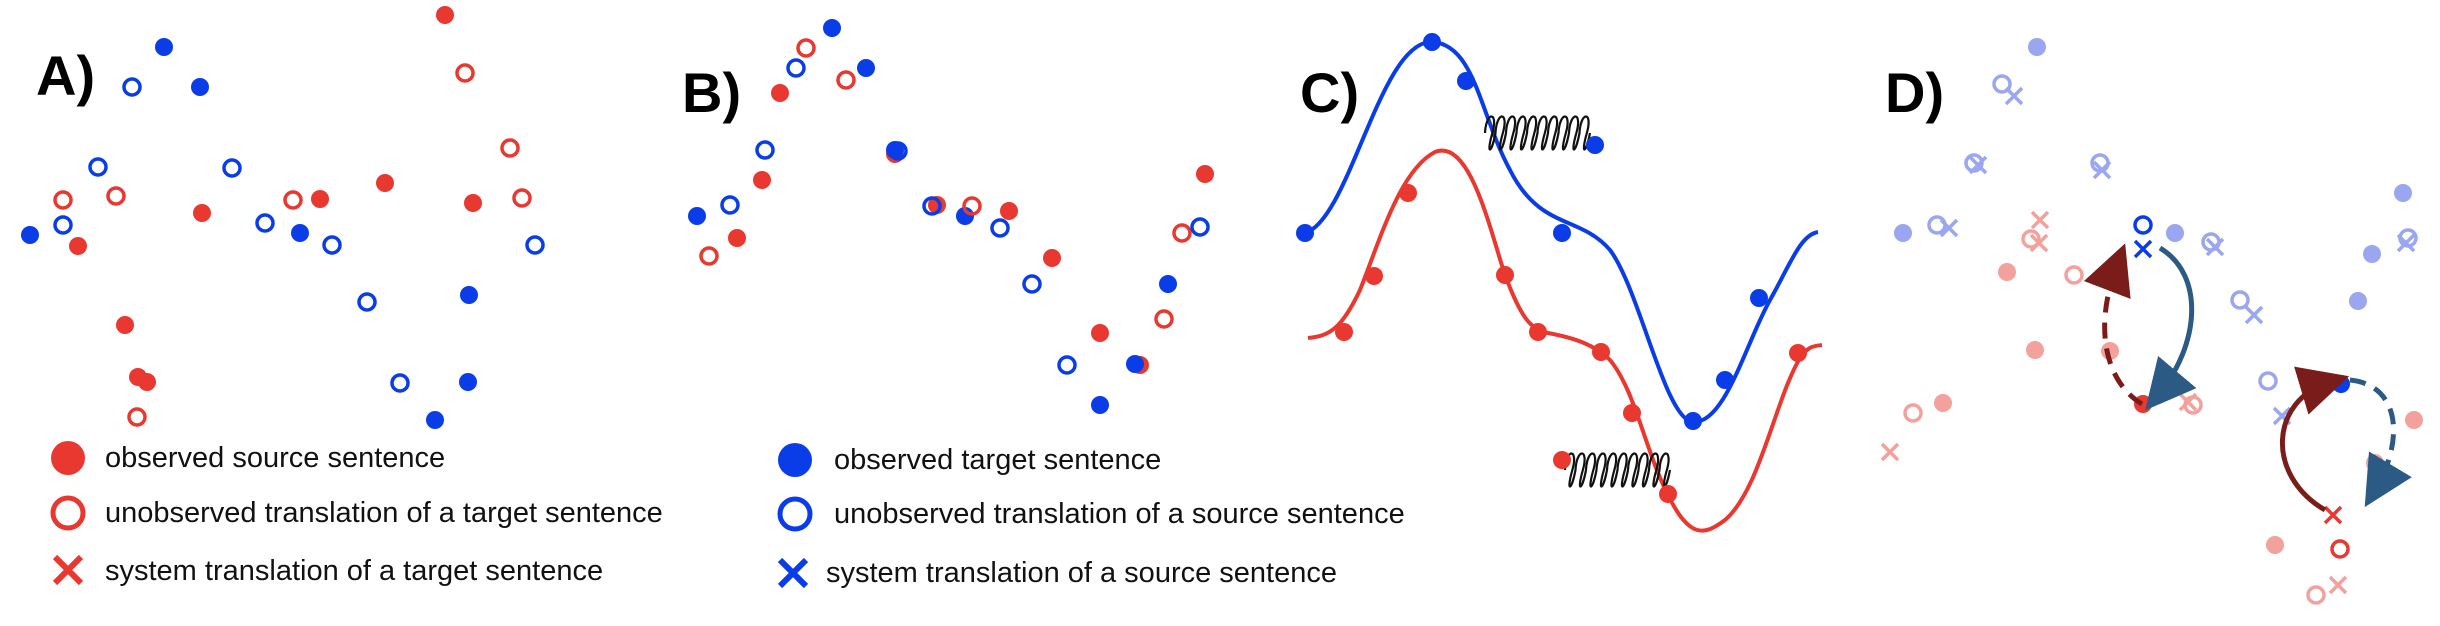  I want to click on faded-observed-target-point, so click(2372, 254).